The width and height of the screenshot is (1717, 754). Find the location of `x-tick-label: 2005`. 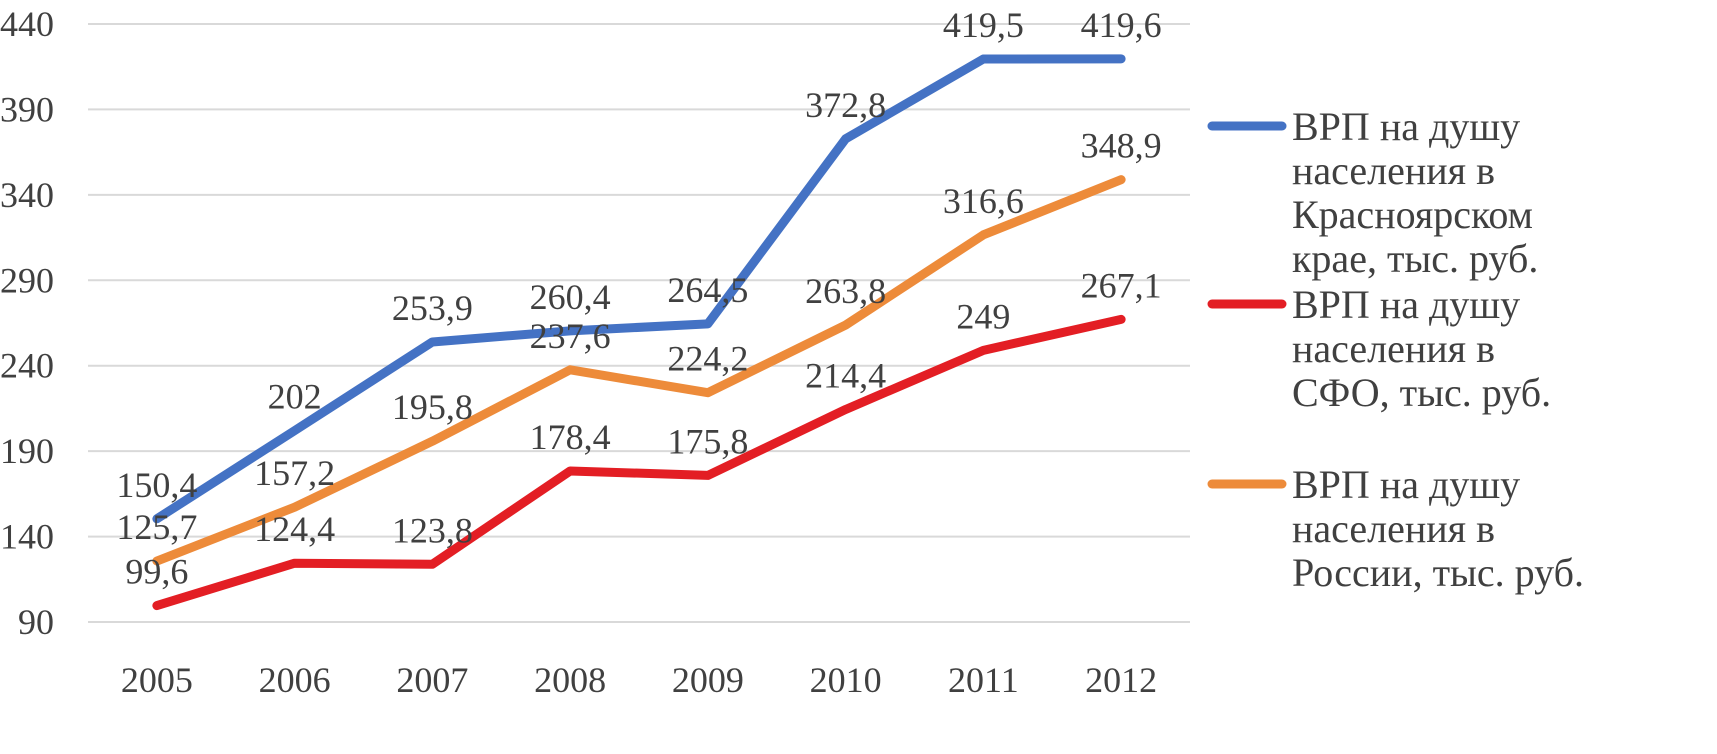

x-tick-label: 2005 is located at coordinates (157, 680).